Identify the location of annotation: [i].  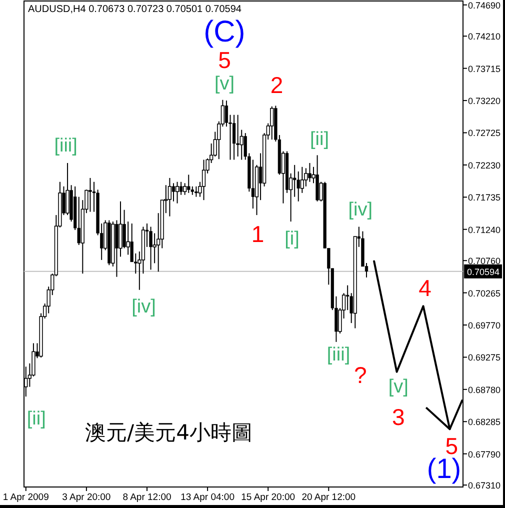
(292, 239).